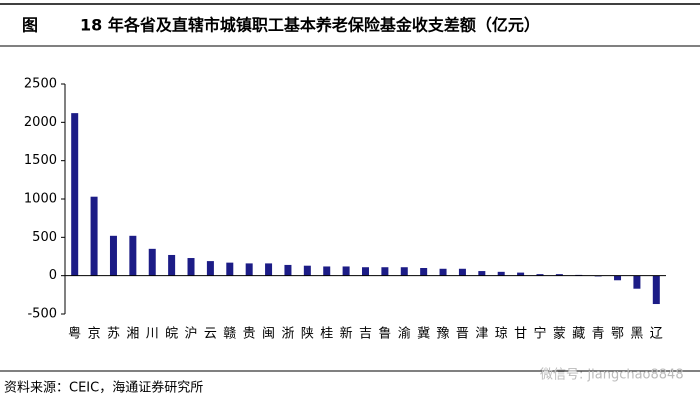  I want to click on watermark: 微信号: jiangchao8848, so click(612, 375).